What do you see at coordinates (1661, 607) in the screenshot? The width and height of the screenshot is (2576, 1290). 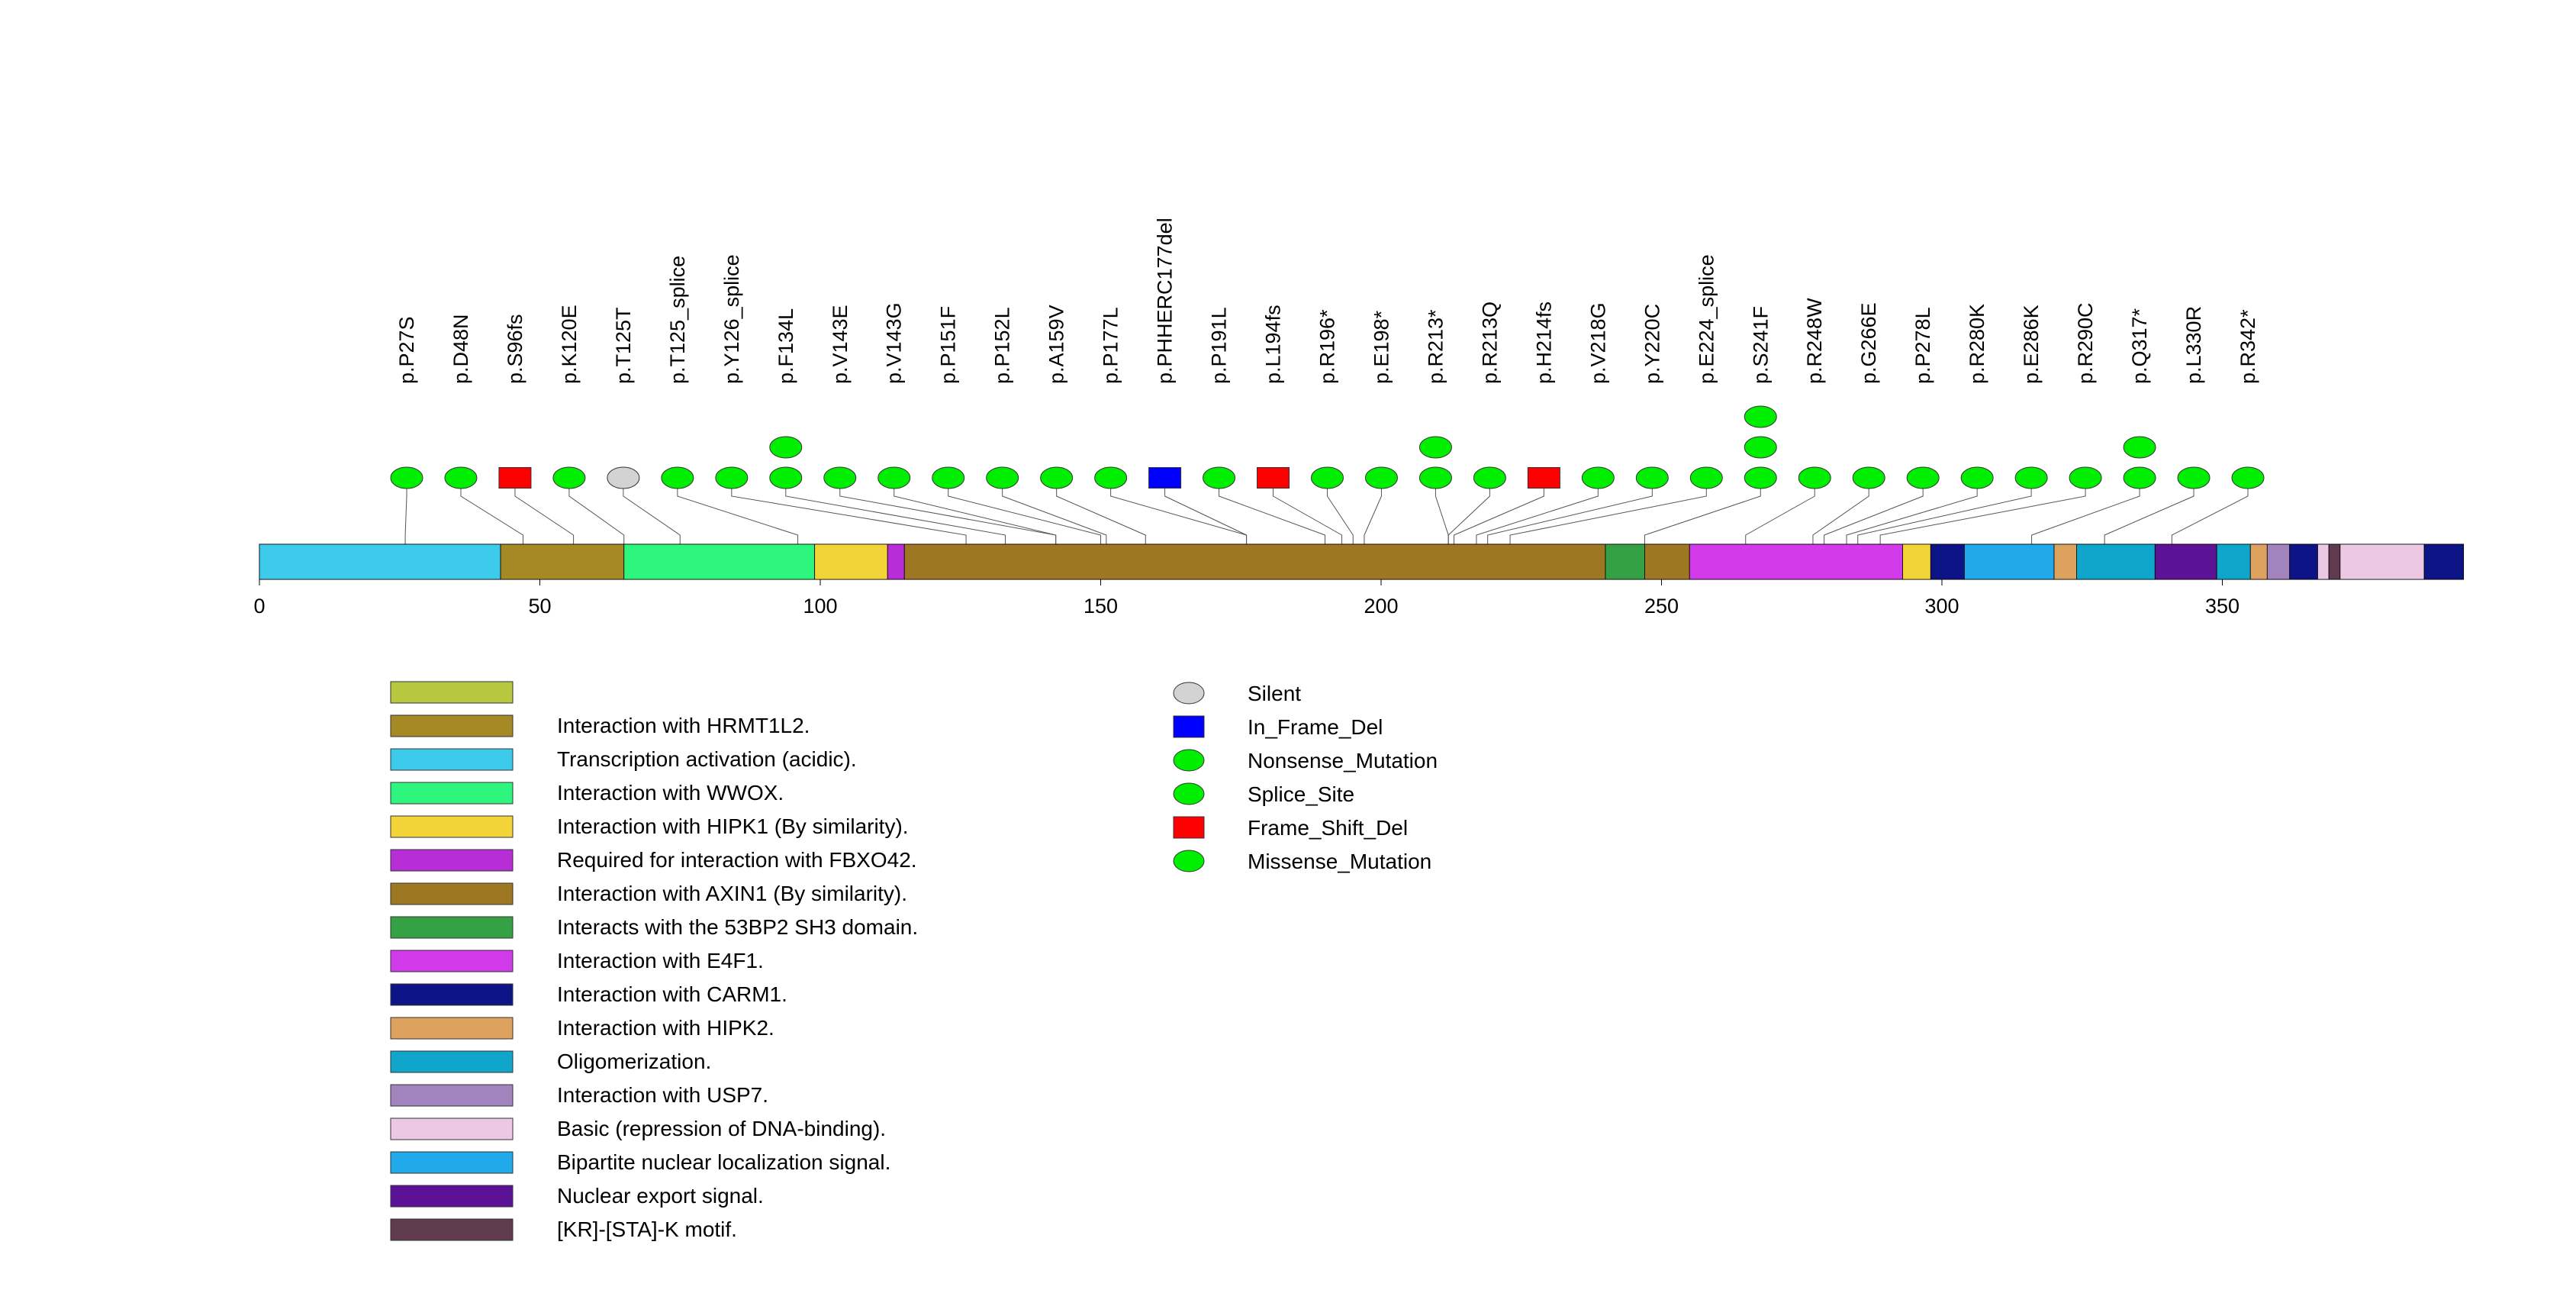 I see `axis-tick-label-250: 250` at bounding box center [1661, 607].